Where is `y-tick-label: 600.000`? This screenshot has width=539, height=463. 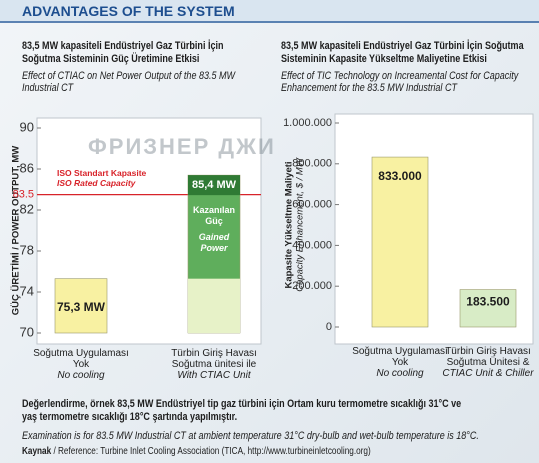
y-tick-label: 600.000 is located at coordinates (312, 205).